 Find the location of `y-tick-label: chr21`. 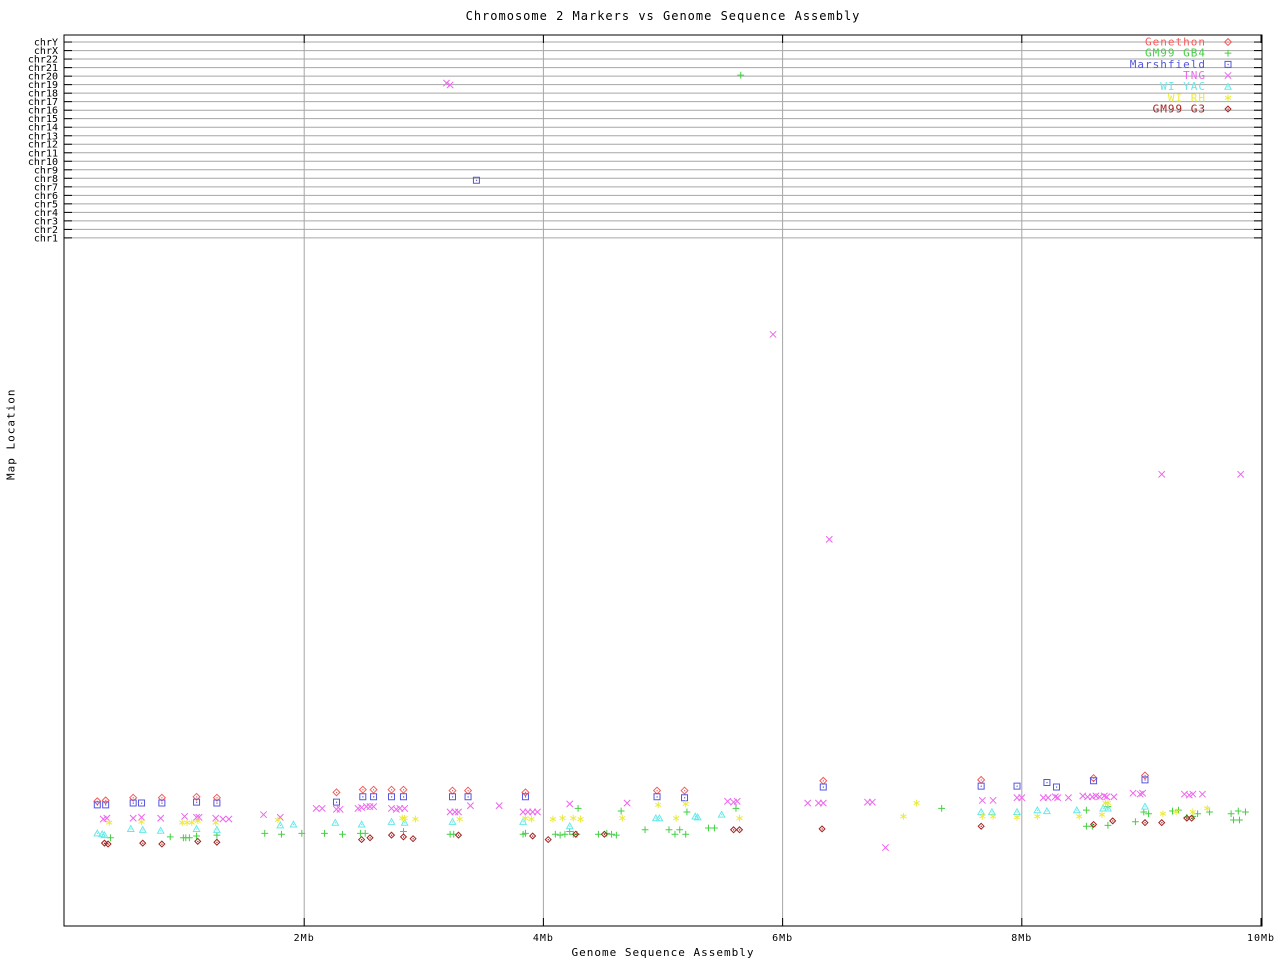

y-tick-label: chr21 is located at coordinates (43, 68).